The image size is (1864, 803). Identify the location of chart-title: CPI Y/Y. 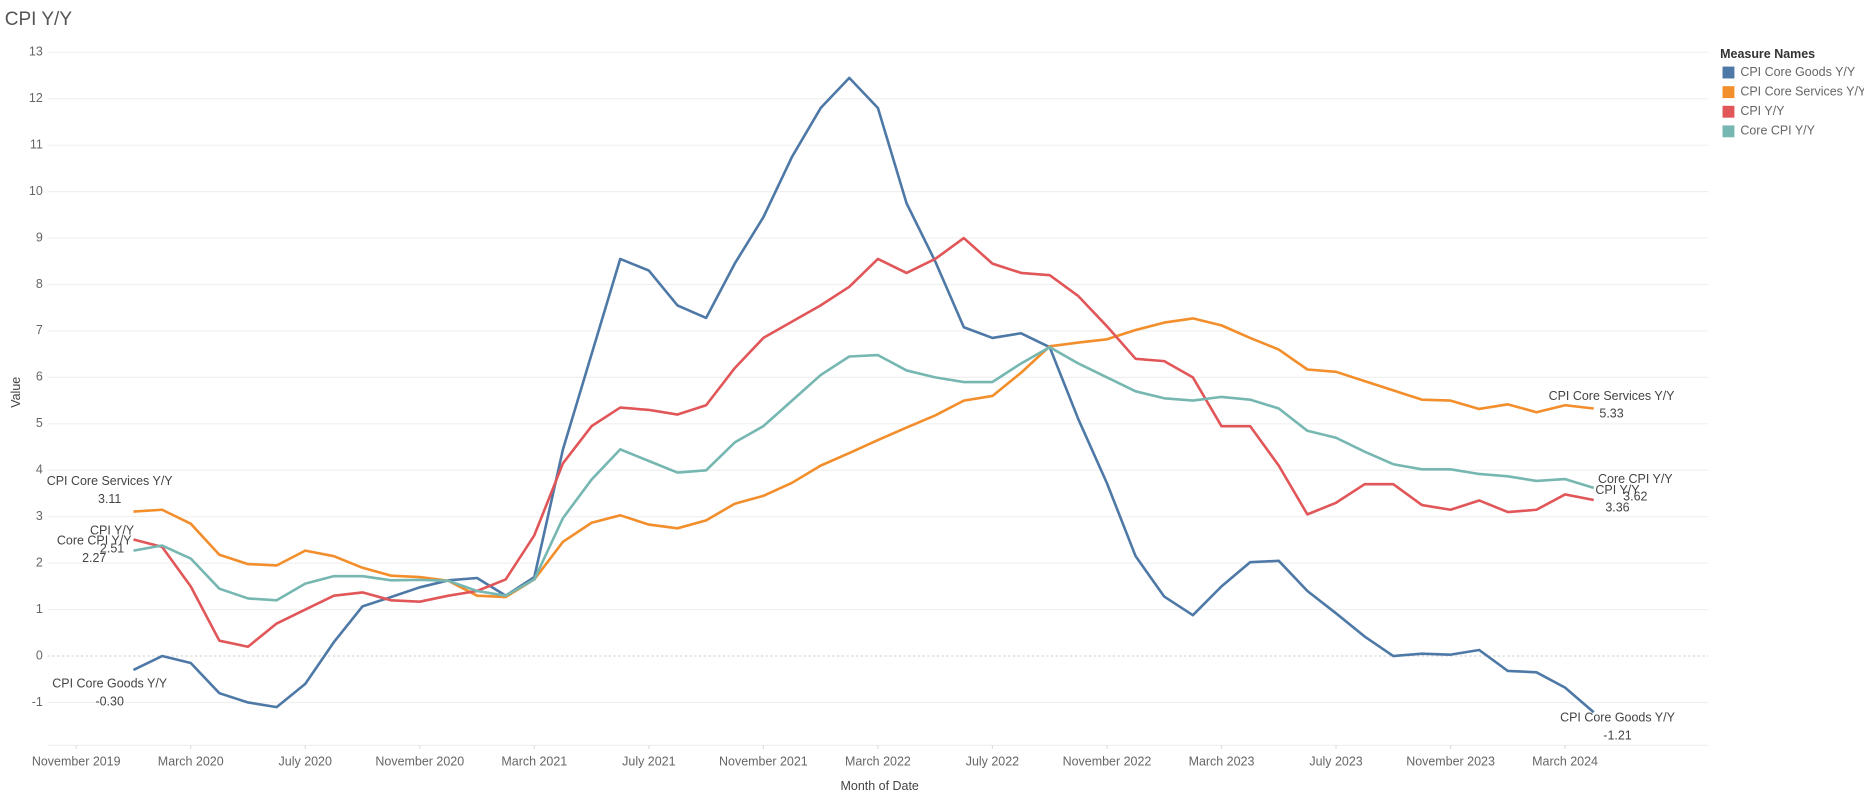
(39, 19).